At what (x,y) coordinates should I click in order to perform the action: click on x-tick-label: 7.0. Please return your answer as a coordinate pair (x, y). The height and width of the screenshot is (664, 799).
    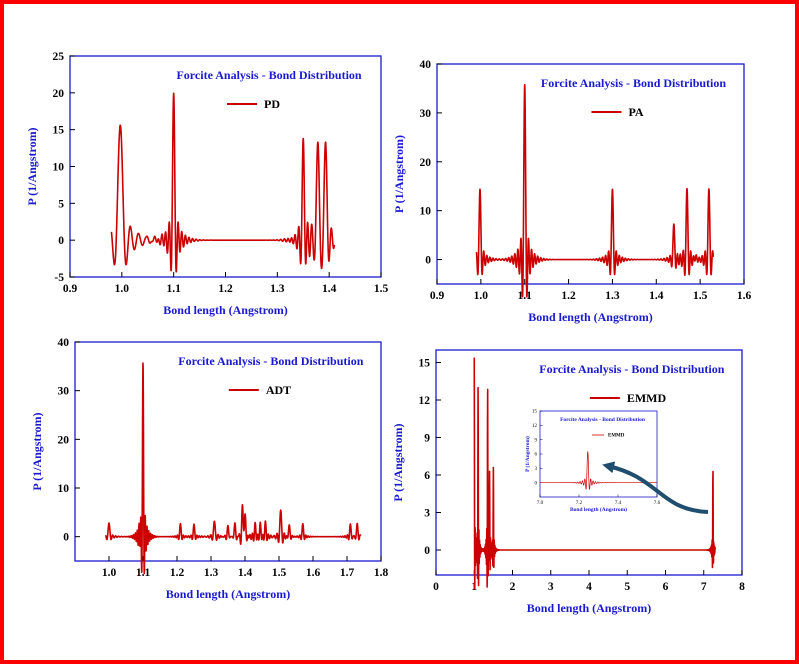
    Looking at the image, I should click on (540, 503).